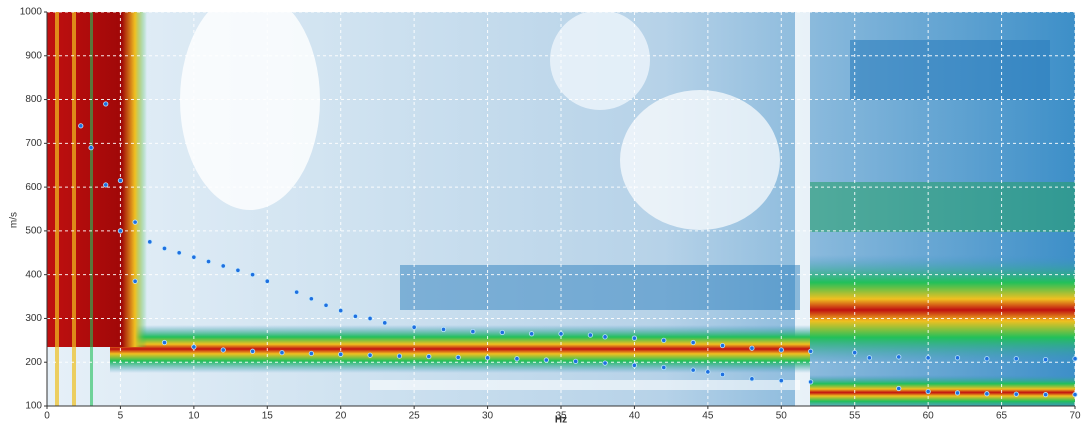  What do you see at coordinates (14, 220) in the screenshot?
I see `y-axis-label: m/s` at bounding box center [14, 220].